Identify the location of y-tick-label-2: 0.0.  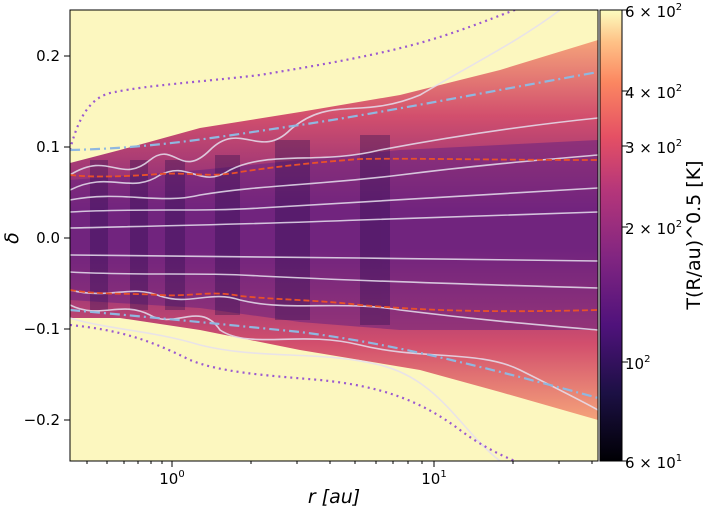
(48, 238).